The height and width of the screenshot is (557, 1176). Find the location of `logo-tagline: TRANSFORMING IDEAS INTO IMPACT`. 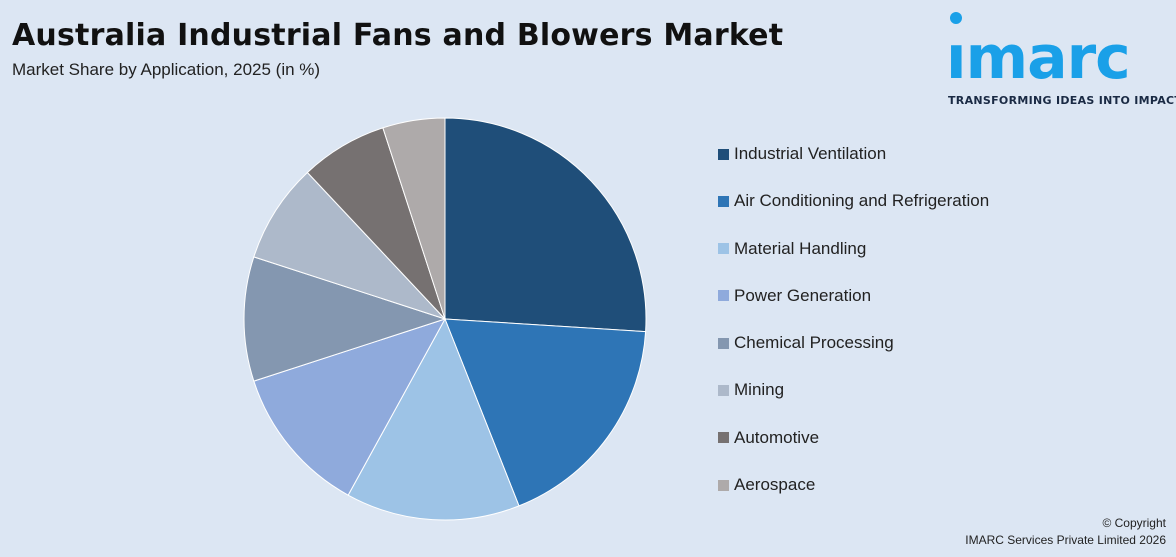

logo-tagline: TRANSFORMING IDEAS INTO IMPACT is located at coordinates (1062, 100).